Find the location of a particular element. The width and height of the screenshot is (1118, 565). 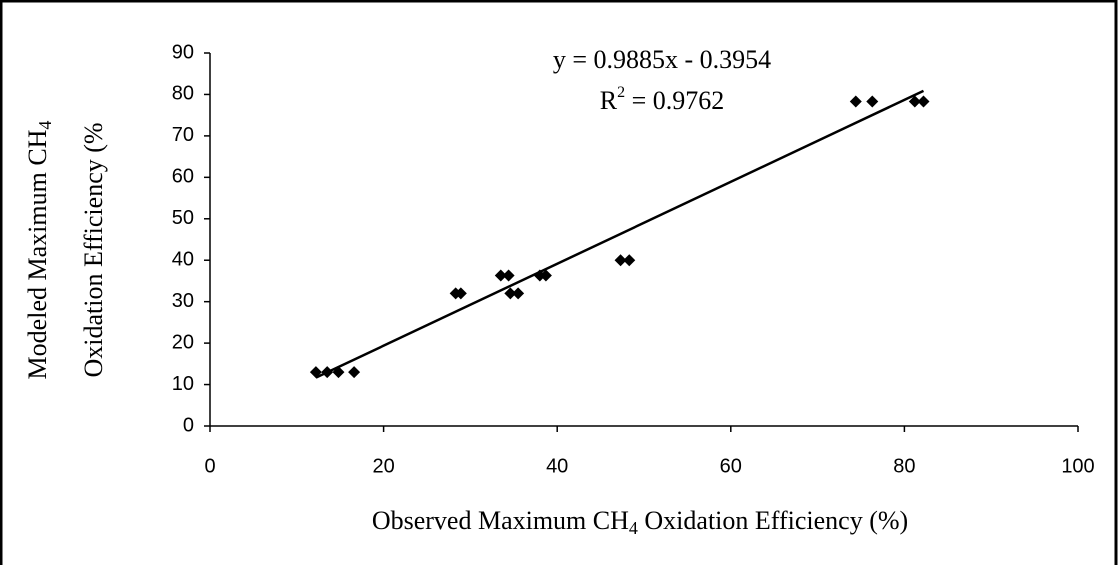

y-axis-label: Modeled Maximum CH4 is located at coordinates (39, 250).